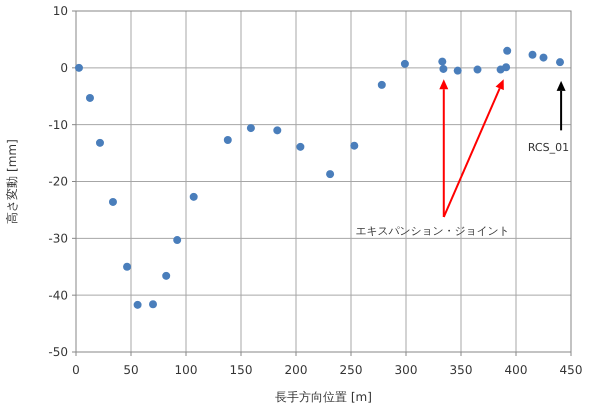  Describe the element at coordinates (406, 370) in the screenshot. I see `x-tick-label: 300` at that location.